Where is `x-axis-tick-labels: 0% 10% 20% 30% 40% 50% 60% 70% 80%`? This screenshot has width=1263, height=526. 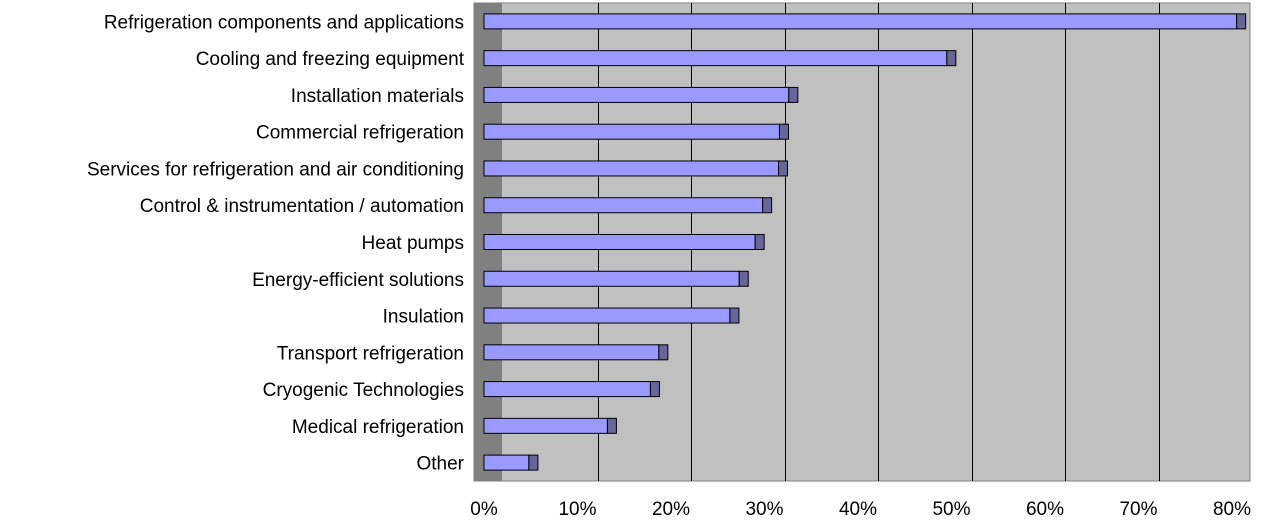
x-axis-tick-labels: 0% 10% 20% 30% 40% 50% 60% 70% 80% is located at coordinates (860, 509).